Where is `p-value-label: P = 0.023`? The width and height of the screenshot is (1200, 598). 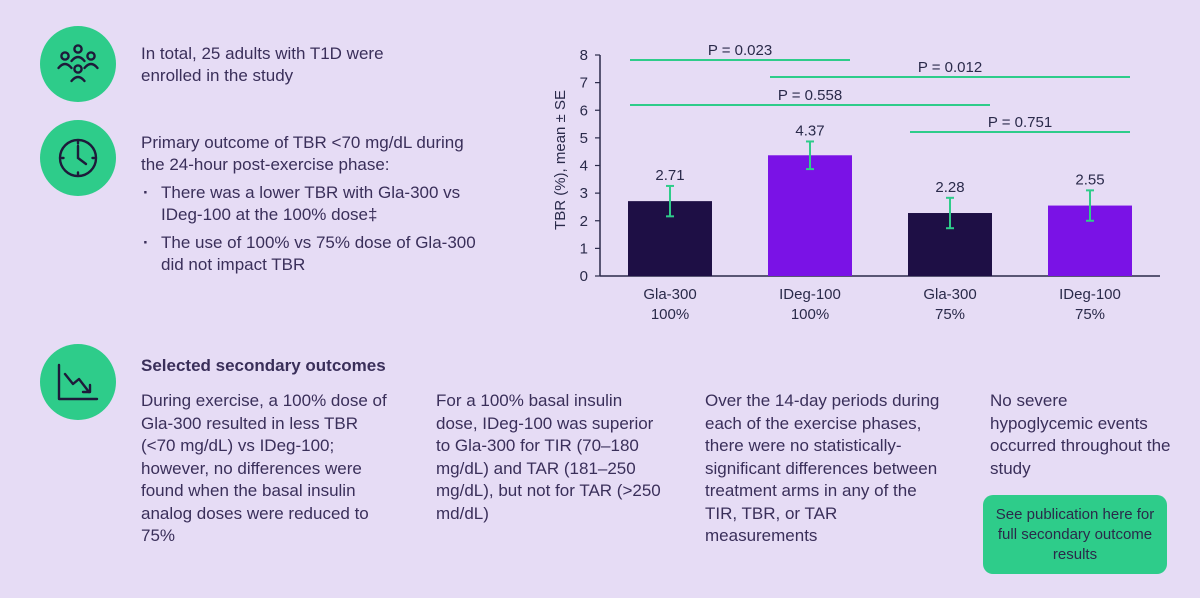
p-value-label: P = 0.023 is located at coordinates (740, 50).